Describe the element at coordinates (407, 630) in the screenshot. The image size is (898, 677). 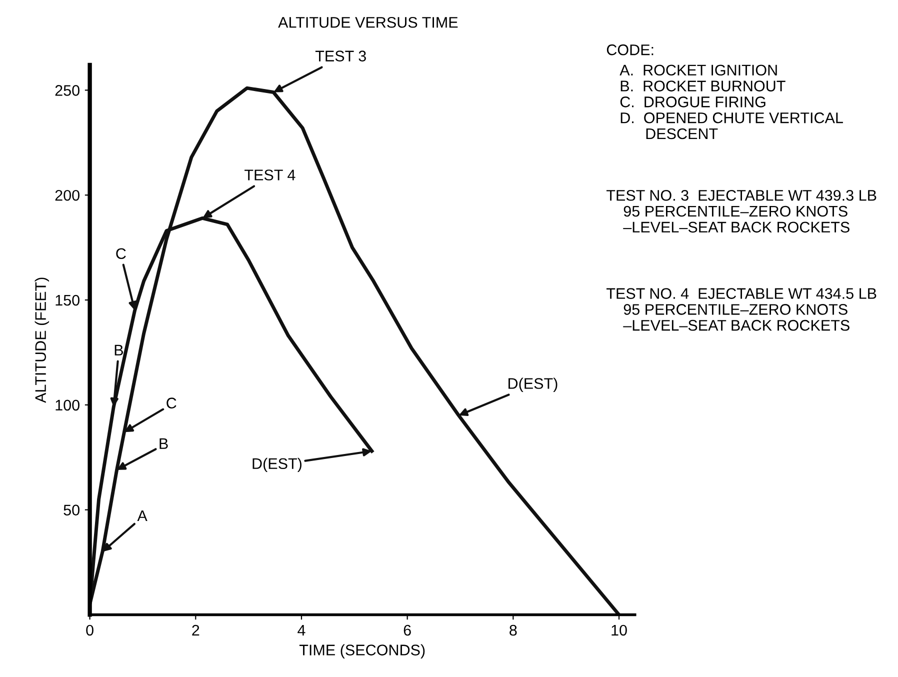
I see `x-tick-label: 6` at that location.